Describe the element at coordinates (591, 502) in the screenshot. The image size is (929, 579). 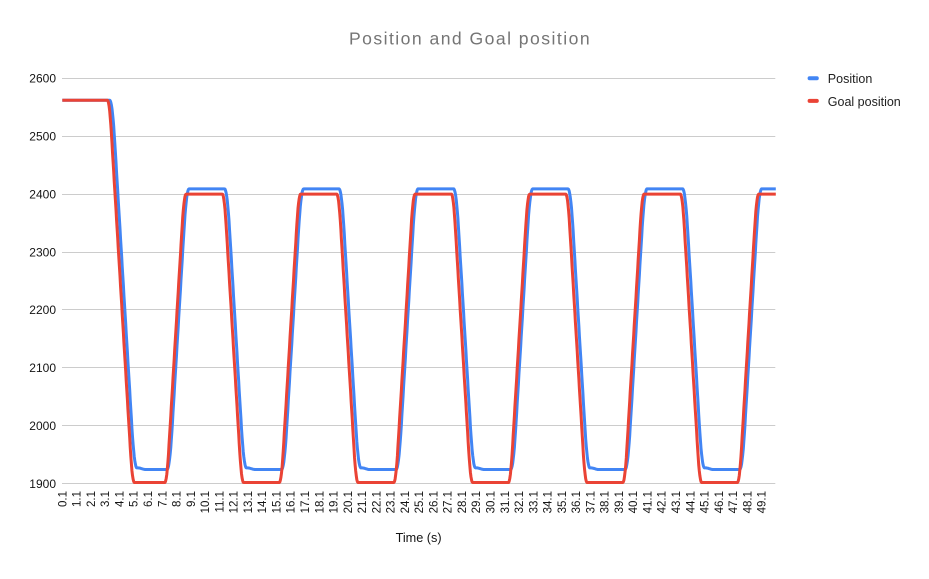
I see `svg-text: 37.1` at that location.